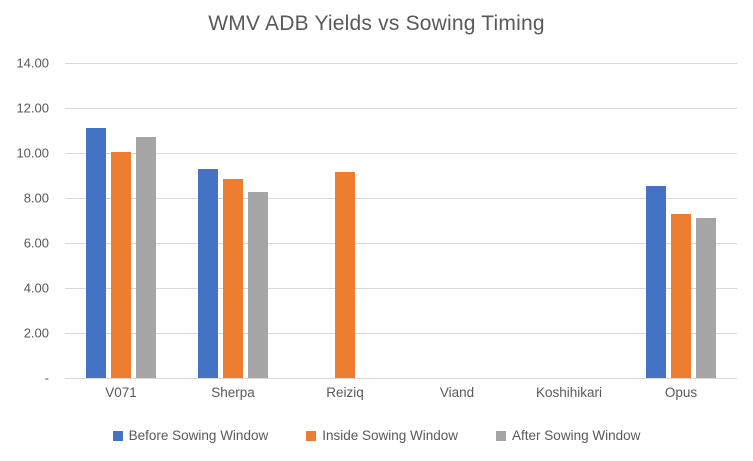 The height and width of the screenshot is (461, 753). What do you see at coordinates (569, 220) in the screenshot?
I see `bar-group-koshihikari` at bounding box center [569, 220].